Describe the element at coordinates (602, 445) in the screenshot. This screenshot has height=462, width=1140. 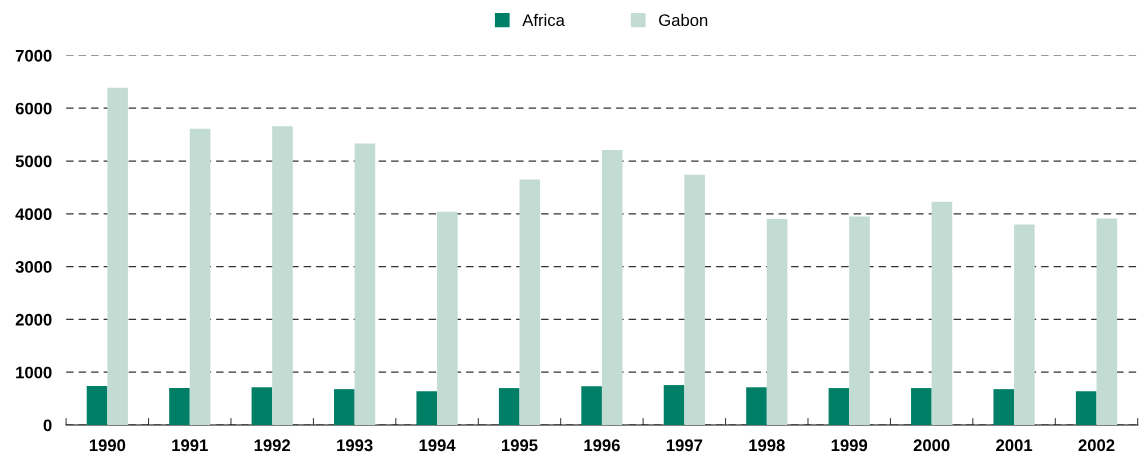
I see `x-tick-label: 1996` at that location.